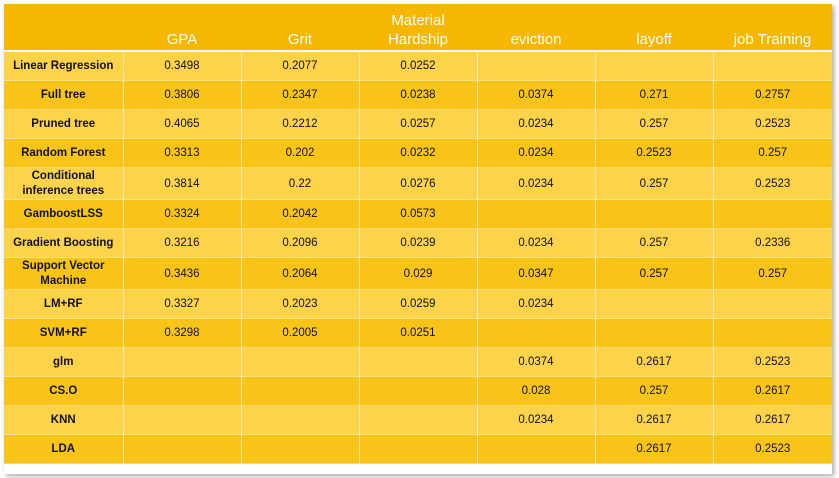 This screenshot has height=478, width=839. I want to click on header-eviction: eviction, so click(536, 28).